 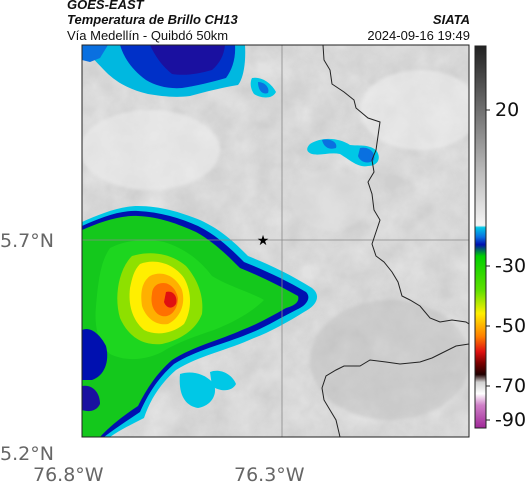 I want to click on lon-label-76-8w: 76.8°W, so click(x=68, y=475).